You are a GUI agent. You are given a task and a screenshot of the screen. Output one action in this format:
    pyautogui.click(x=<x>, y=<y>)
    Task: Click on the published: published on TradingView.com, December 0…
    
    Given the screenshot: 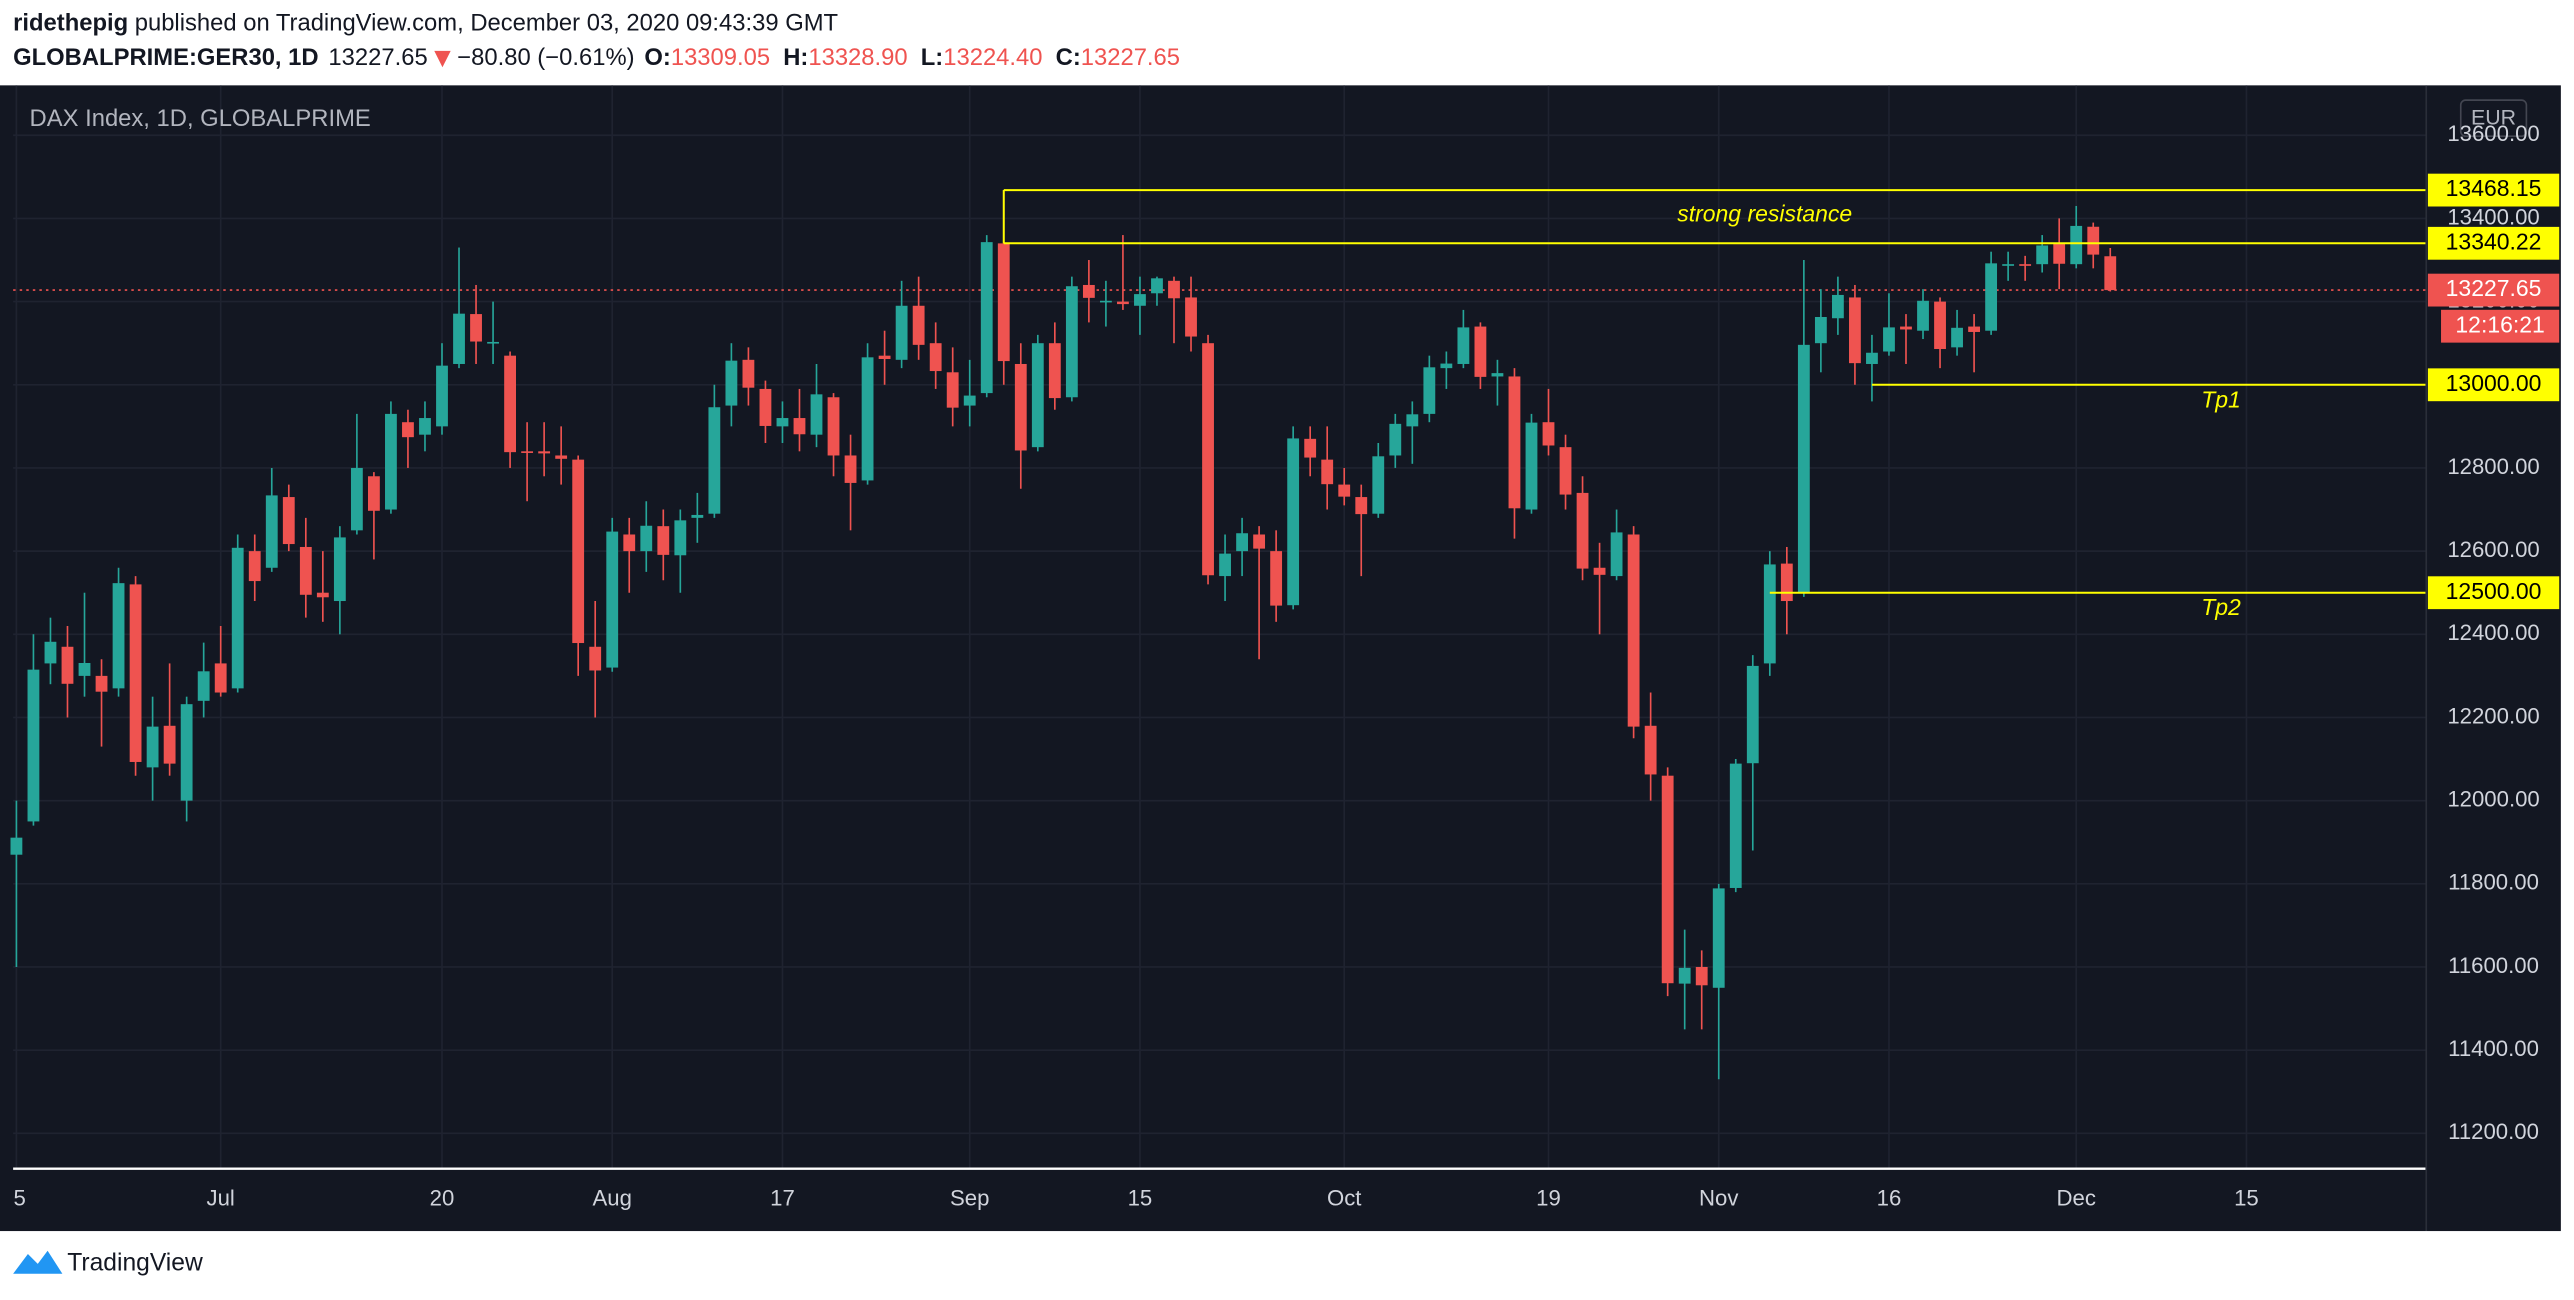 What is the action you would take?
    pyautogui.click(x=486, y=23)
    